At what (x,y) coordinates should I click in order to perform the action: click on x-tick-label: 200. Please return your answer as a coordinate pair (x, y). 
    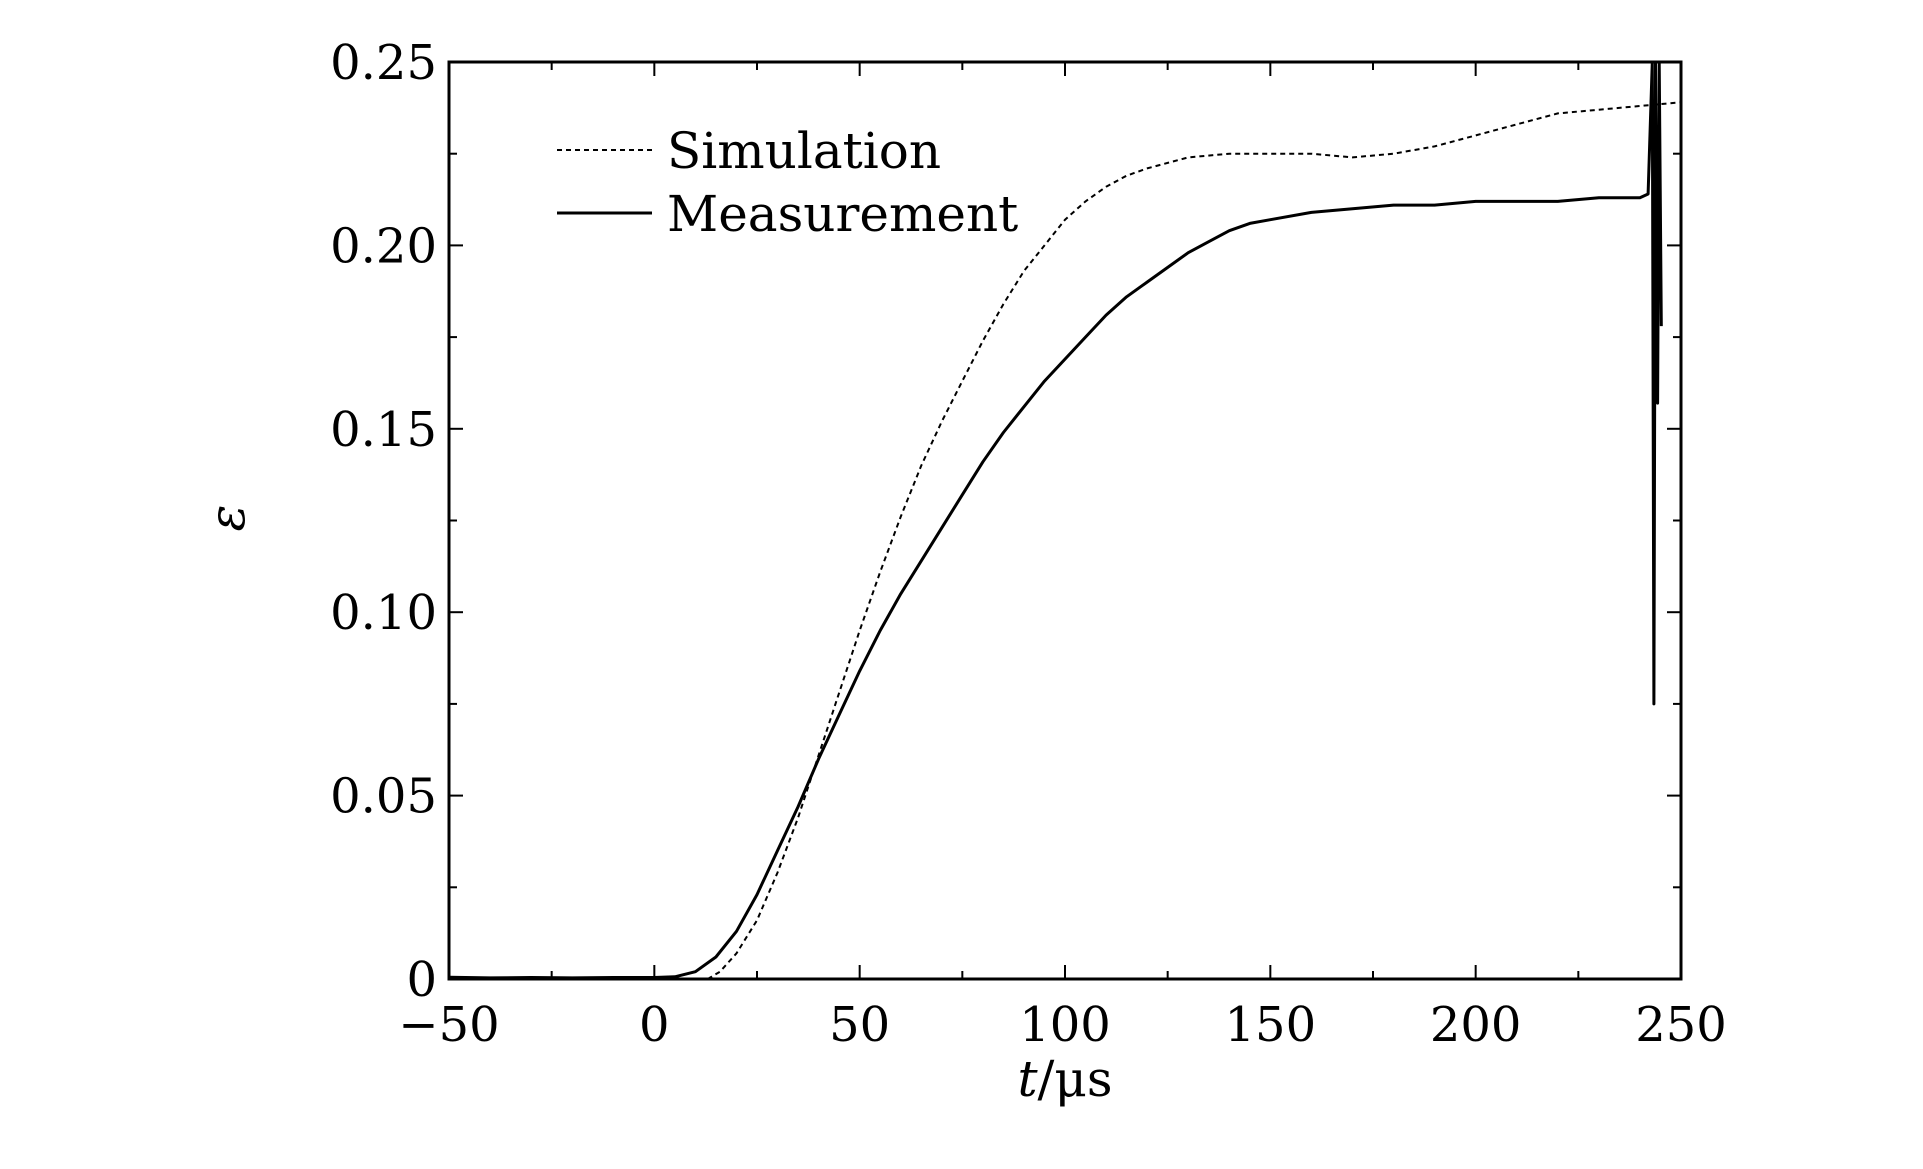
    Looking at the image, I should click on (1476, 1025).